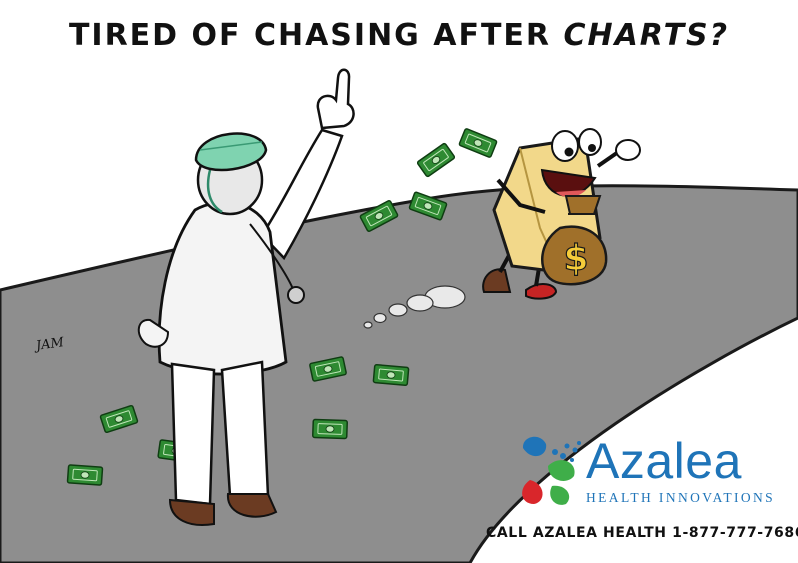  I want to click on azalea-logo-wordmark: Azalea, so click(664, 461).